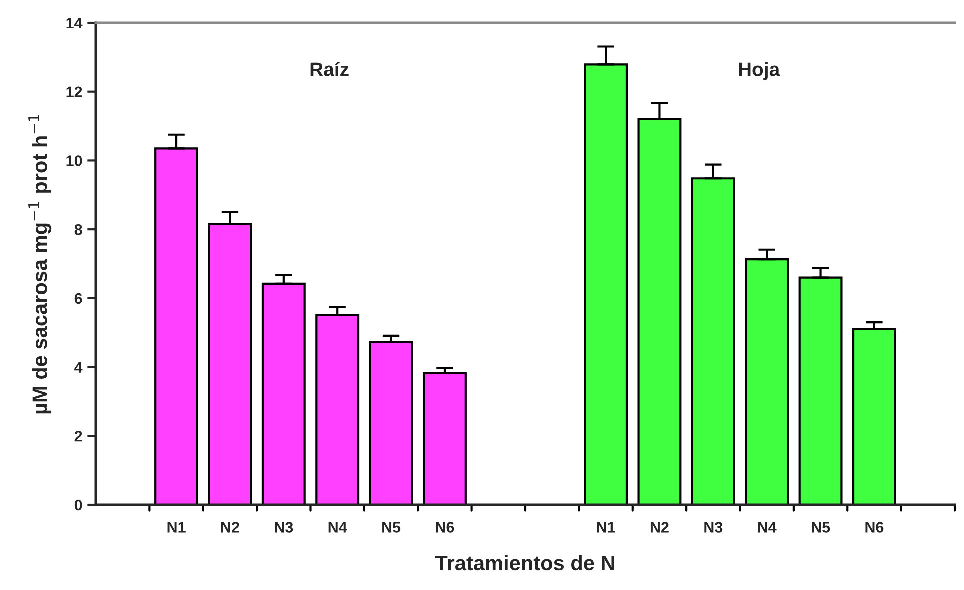 This screenshot has width=964, height=590. Describe the element at coordinates (78, 230) in the screenshot. I see `y-tick-label: 8` at that location.